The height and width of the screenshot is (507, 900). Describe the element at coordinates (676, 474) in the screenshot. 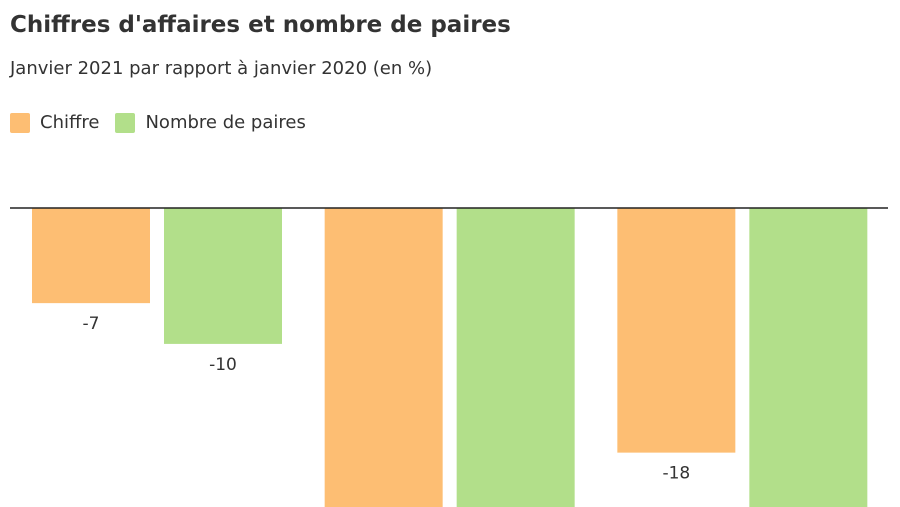

I see `data-label-chiffre-3: -18` at that location.